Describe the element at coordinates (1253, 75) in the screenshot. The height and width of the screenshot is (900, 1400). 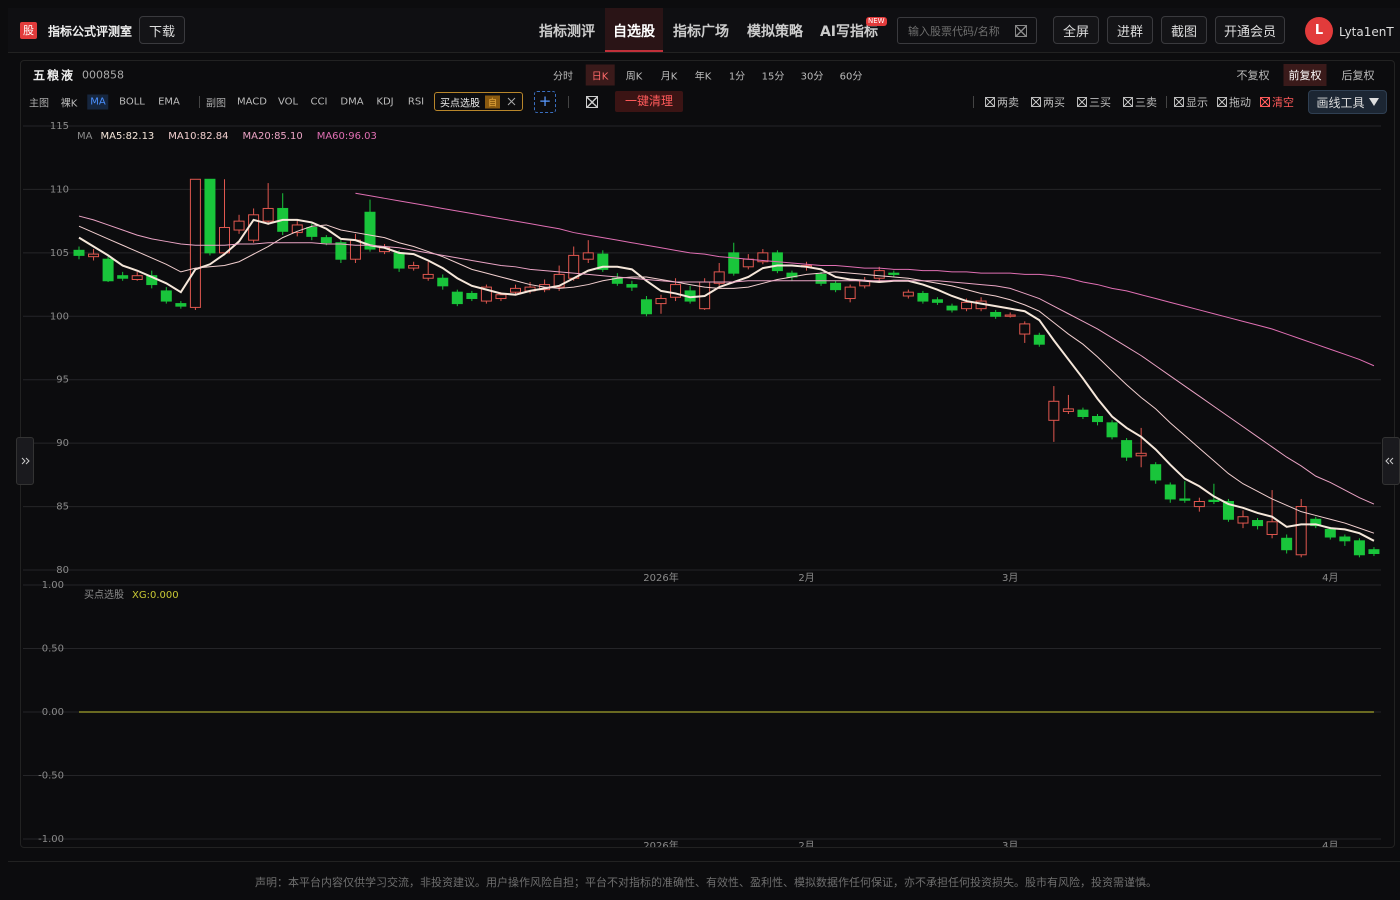
I see `adjust-tab: 不复权` at that location.